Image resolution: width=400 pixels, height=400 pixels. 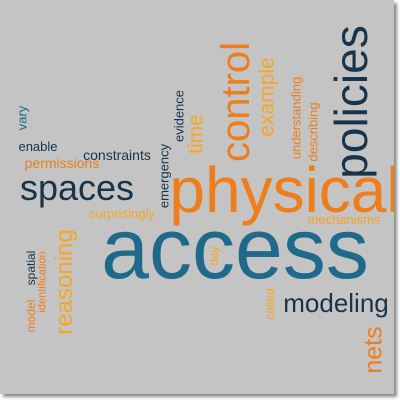 I want to click on word-nets: nets, so click(x=373, y=350).